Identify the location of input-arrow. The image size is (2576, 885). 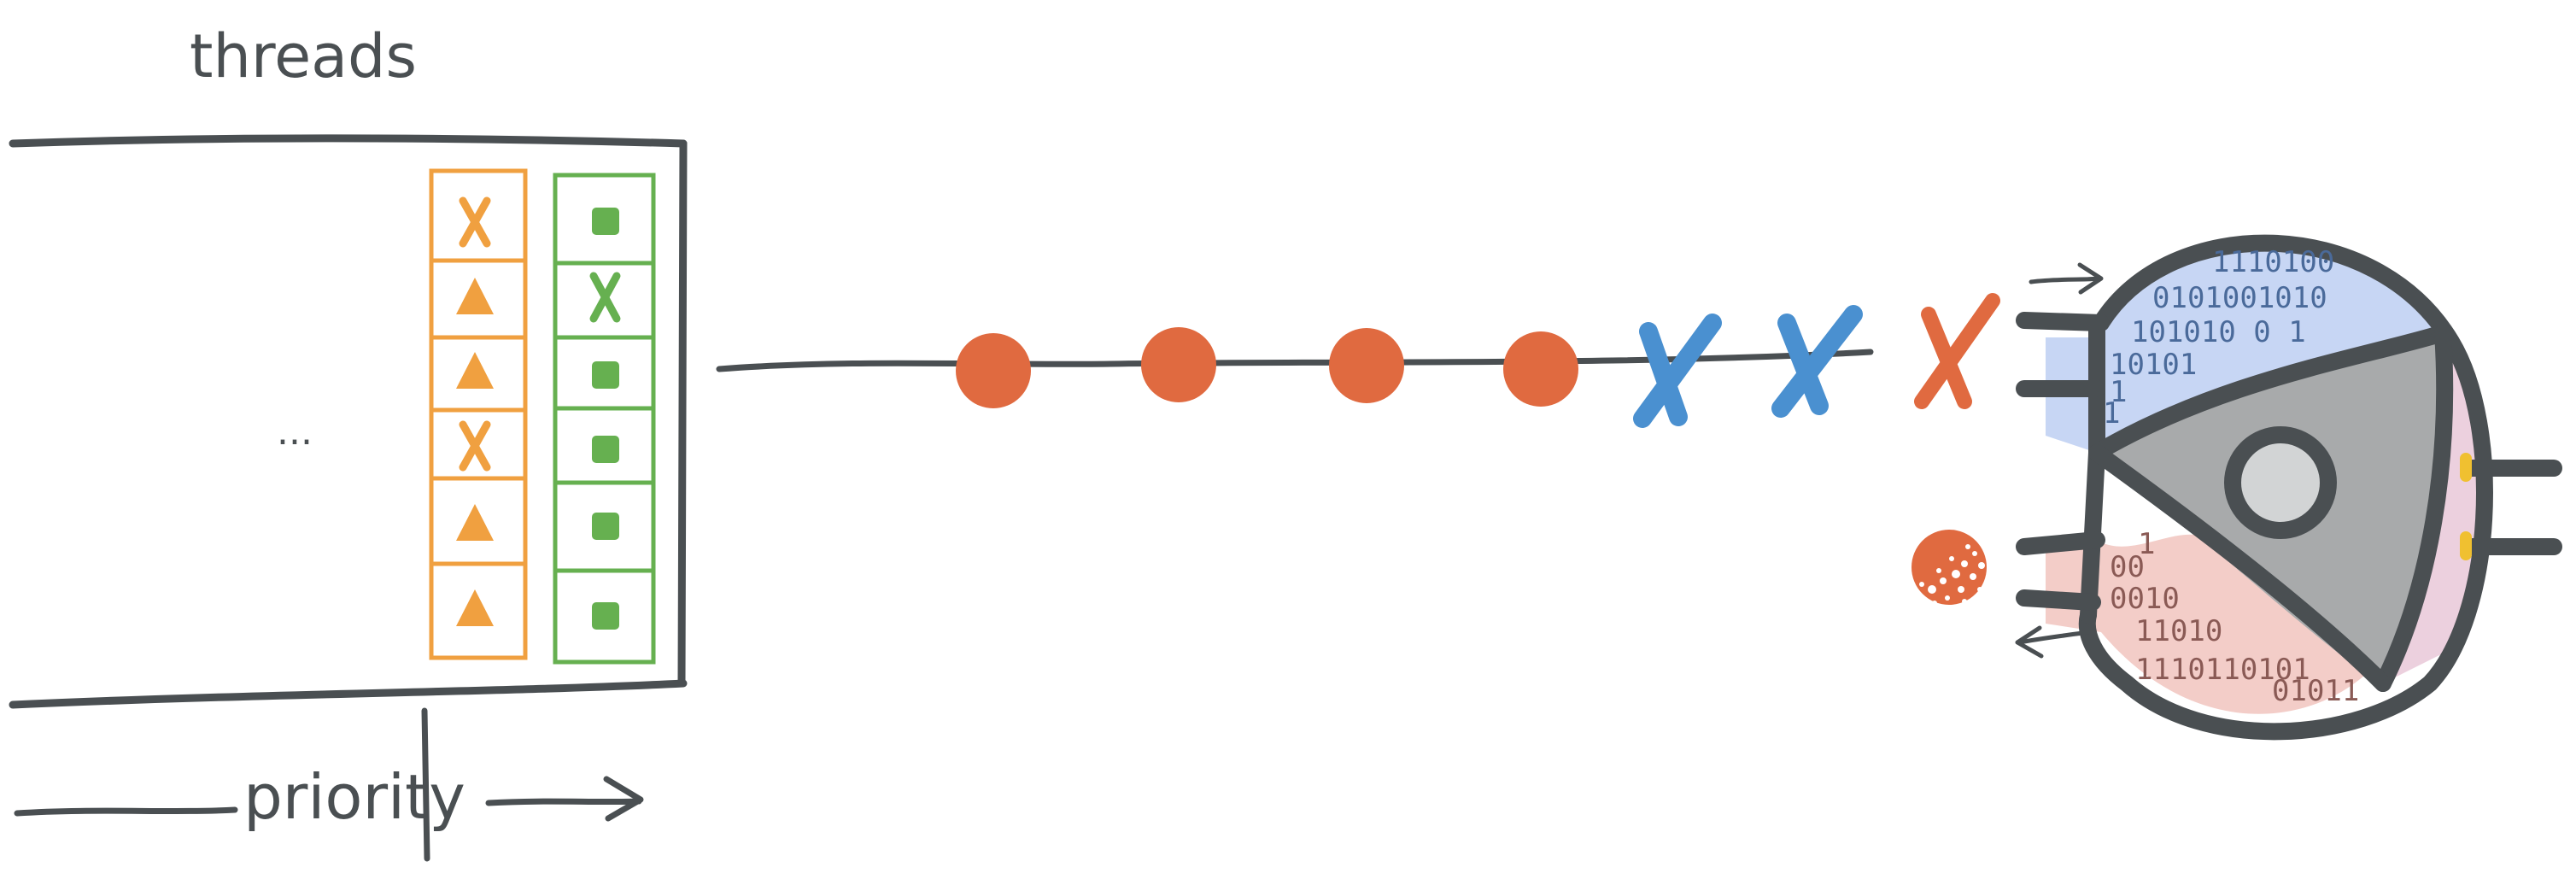
(2066, 278).